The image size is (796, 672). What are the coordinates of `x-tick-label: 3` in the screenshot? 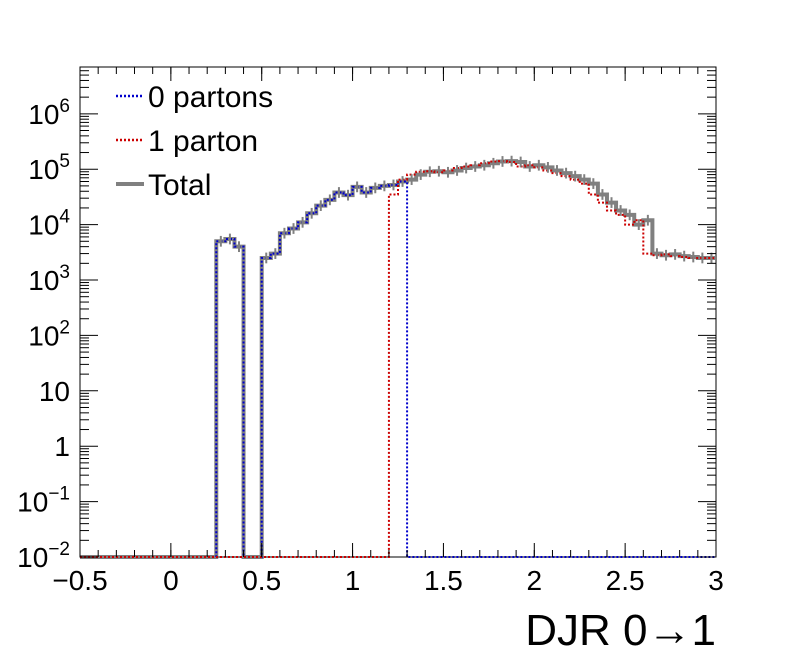 It's located at (716, 580).